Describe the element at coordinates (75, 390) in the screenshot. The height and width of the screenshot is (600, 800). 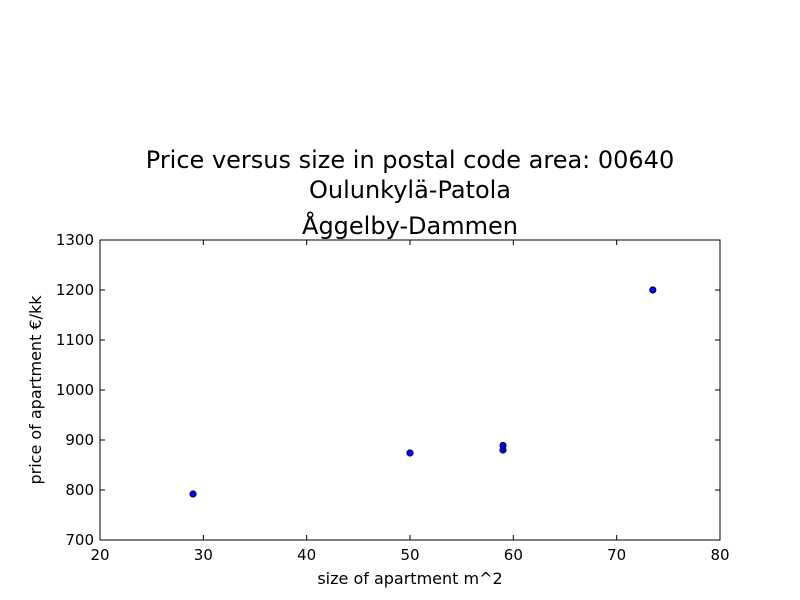
I see `y-tick-label: 1000` at that location.